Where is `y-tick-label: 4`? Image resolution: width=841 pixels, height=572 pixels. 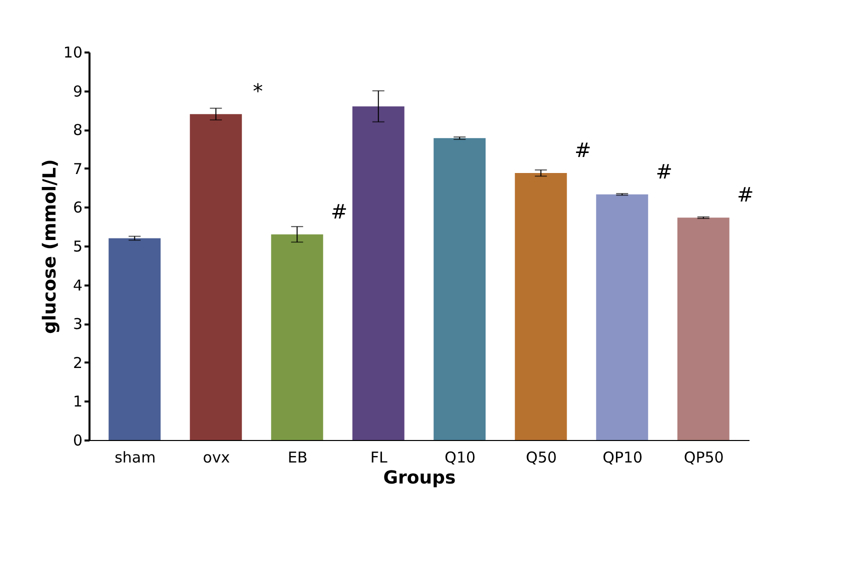
y-tick-label: 4 is located at coordinates (77, 285).